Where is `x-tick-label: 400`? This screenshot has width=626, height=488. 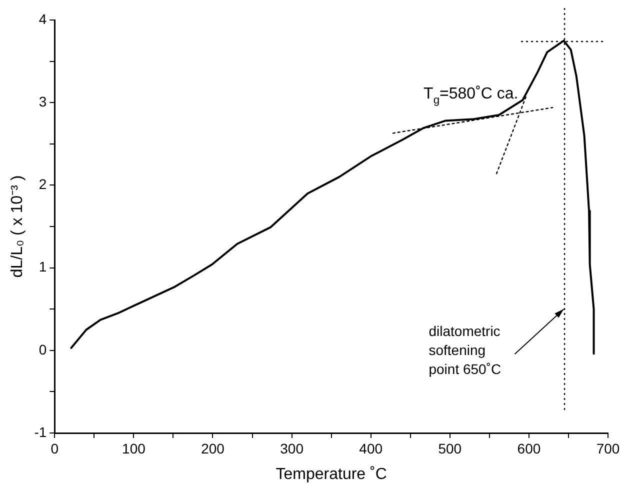
x-tick-label: 400 is located at coordinates (371, 448).